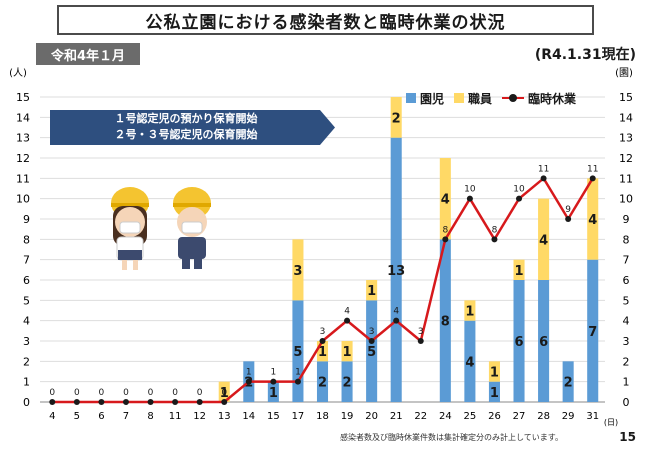  What do you see at coordinates (396, 416) in the screenshot?
I see `x-tick-label: 21` at bounding box center [396, 416].